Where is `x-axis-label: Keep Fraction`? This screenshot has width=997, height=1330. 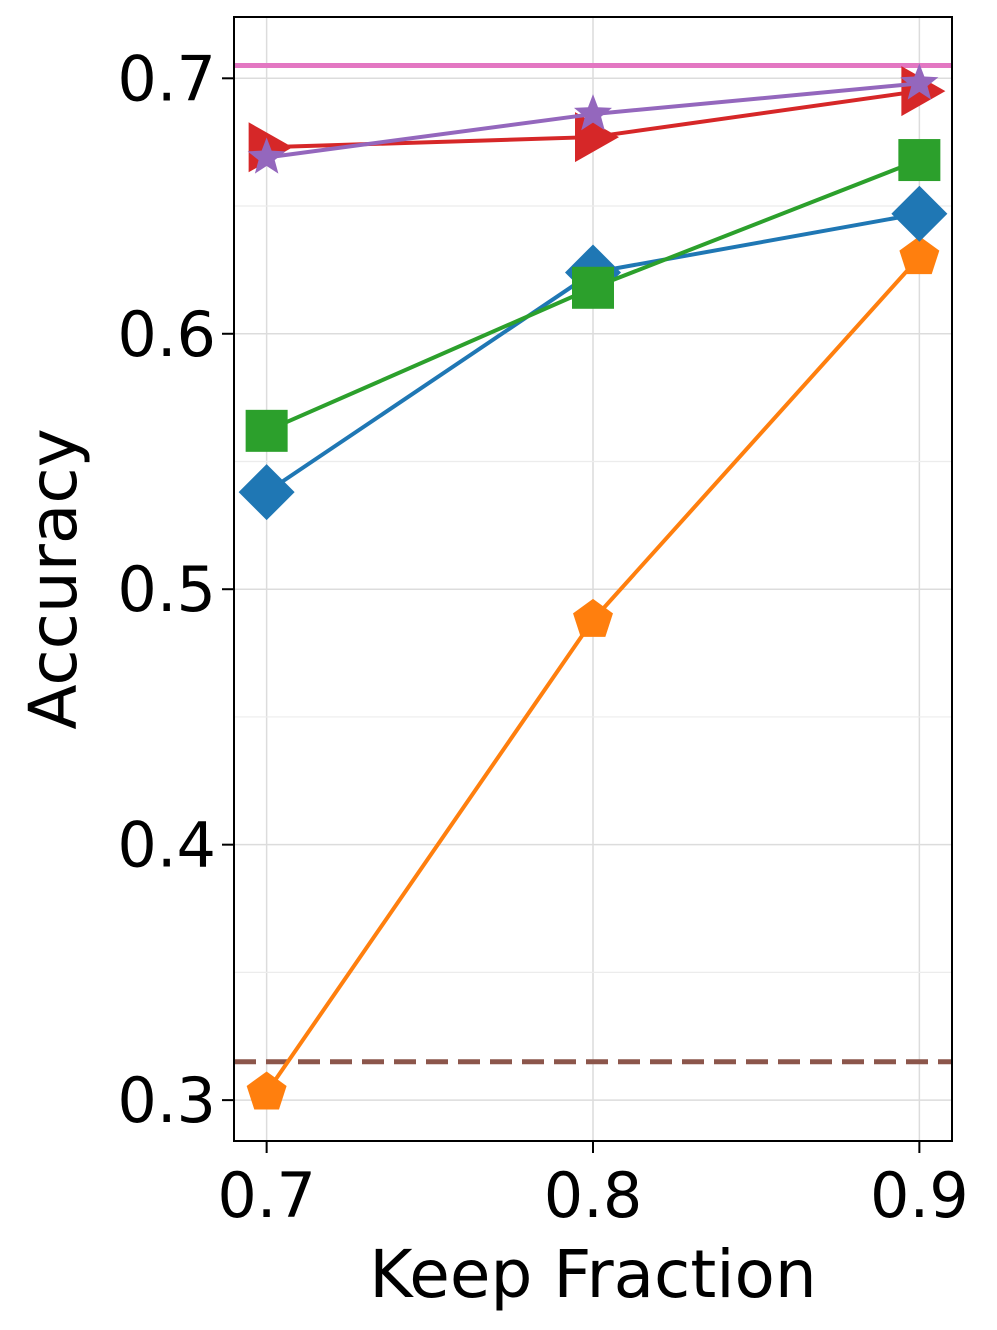 x-axis-label: Keep Fraction is located at coordinates (593, 1274).